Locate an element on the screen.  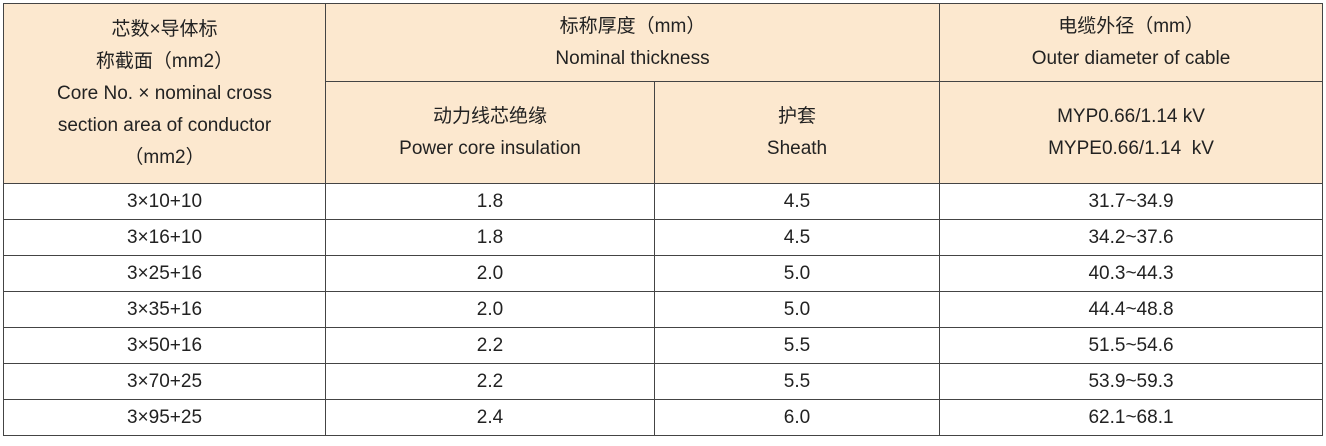
table-row: 3×95+25 2.4 6.0 62.1~68.1 is located at coordinates (663, 417).